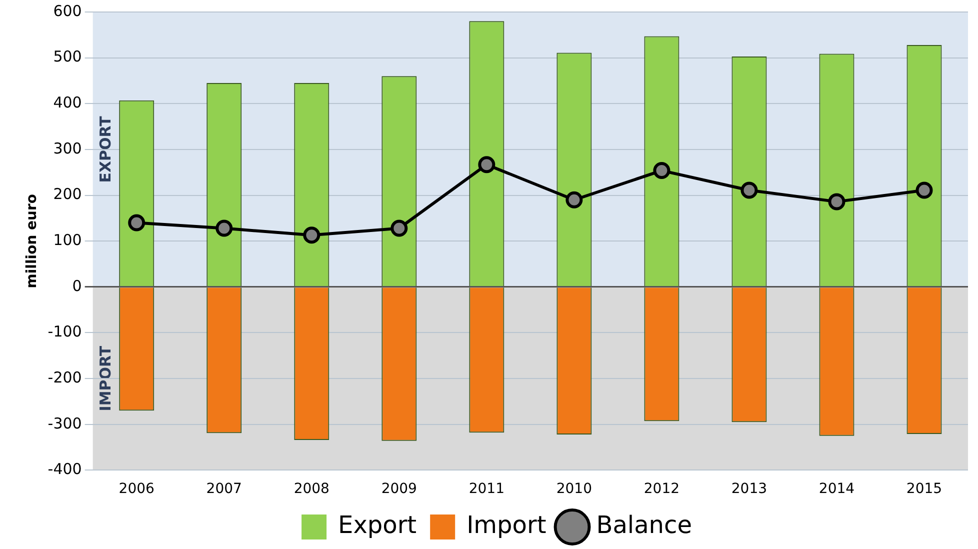 This screenshot has width=978, height=549. I want to click on y-tick-label: 100, so click(67, 239).